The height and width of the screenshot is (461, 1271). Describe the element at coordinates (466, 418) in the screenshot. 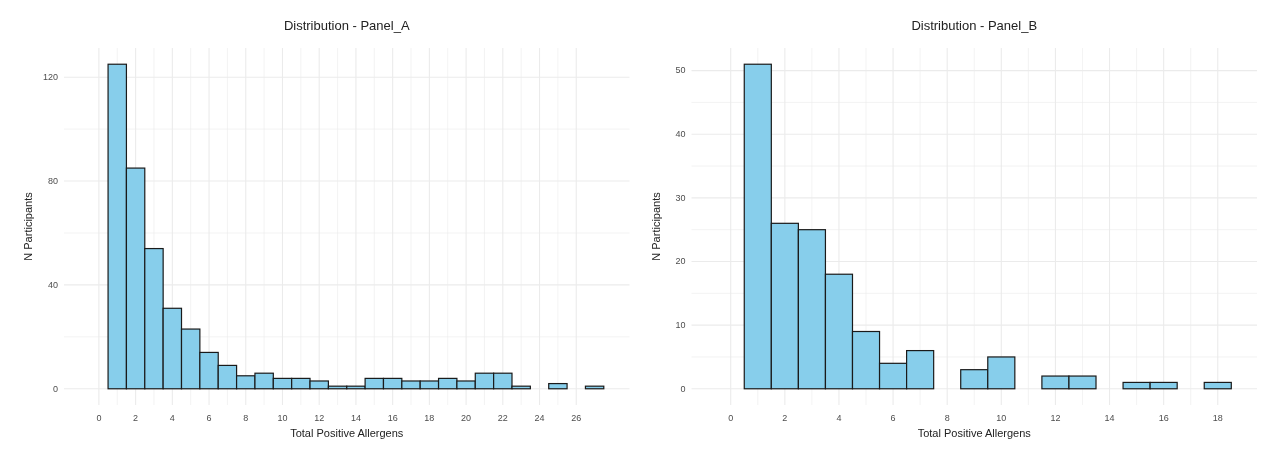

I see `x-tick-label: 20` at that location.